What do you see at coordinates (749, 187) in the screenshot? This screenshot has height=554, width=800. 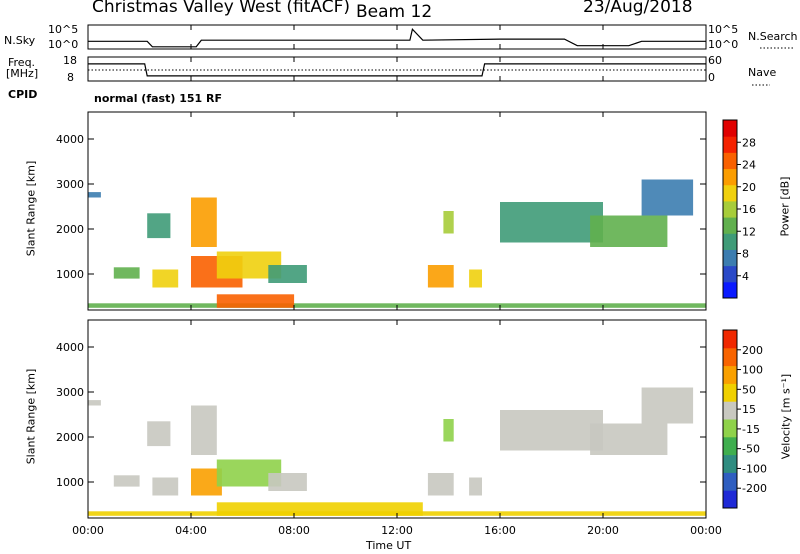 I see `colorbar-label: 20` at bounding box center [749, 187].